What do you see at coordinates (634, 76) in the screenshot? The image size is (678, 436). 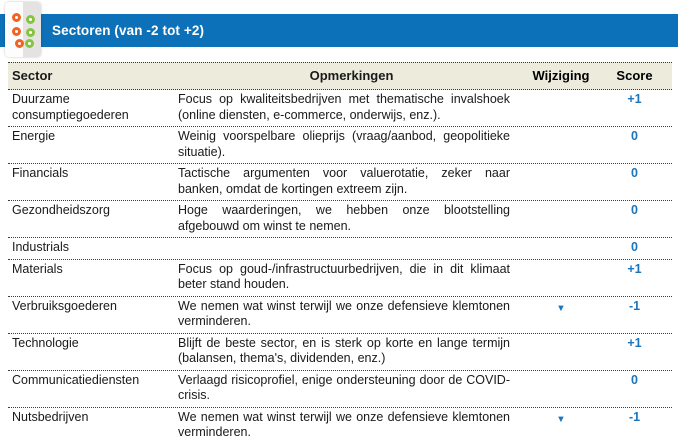 I see `column-header-score: Score` at bounding box center [634, 76].